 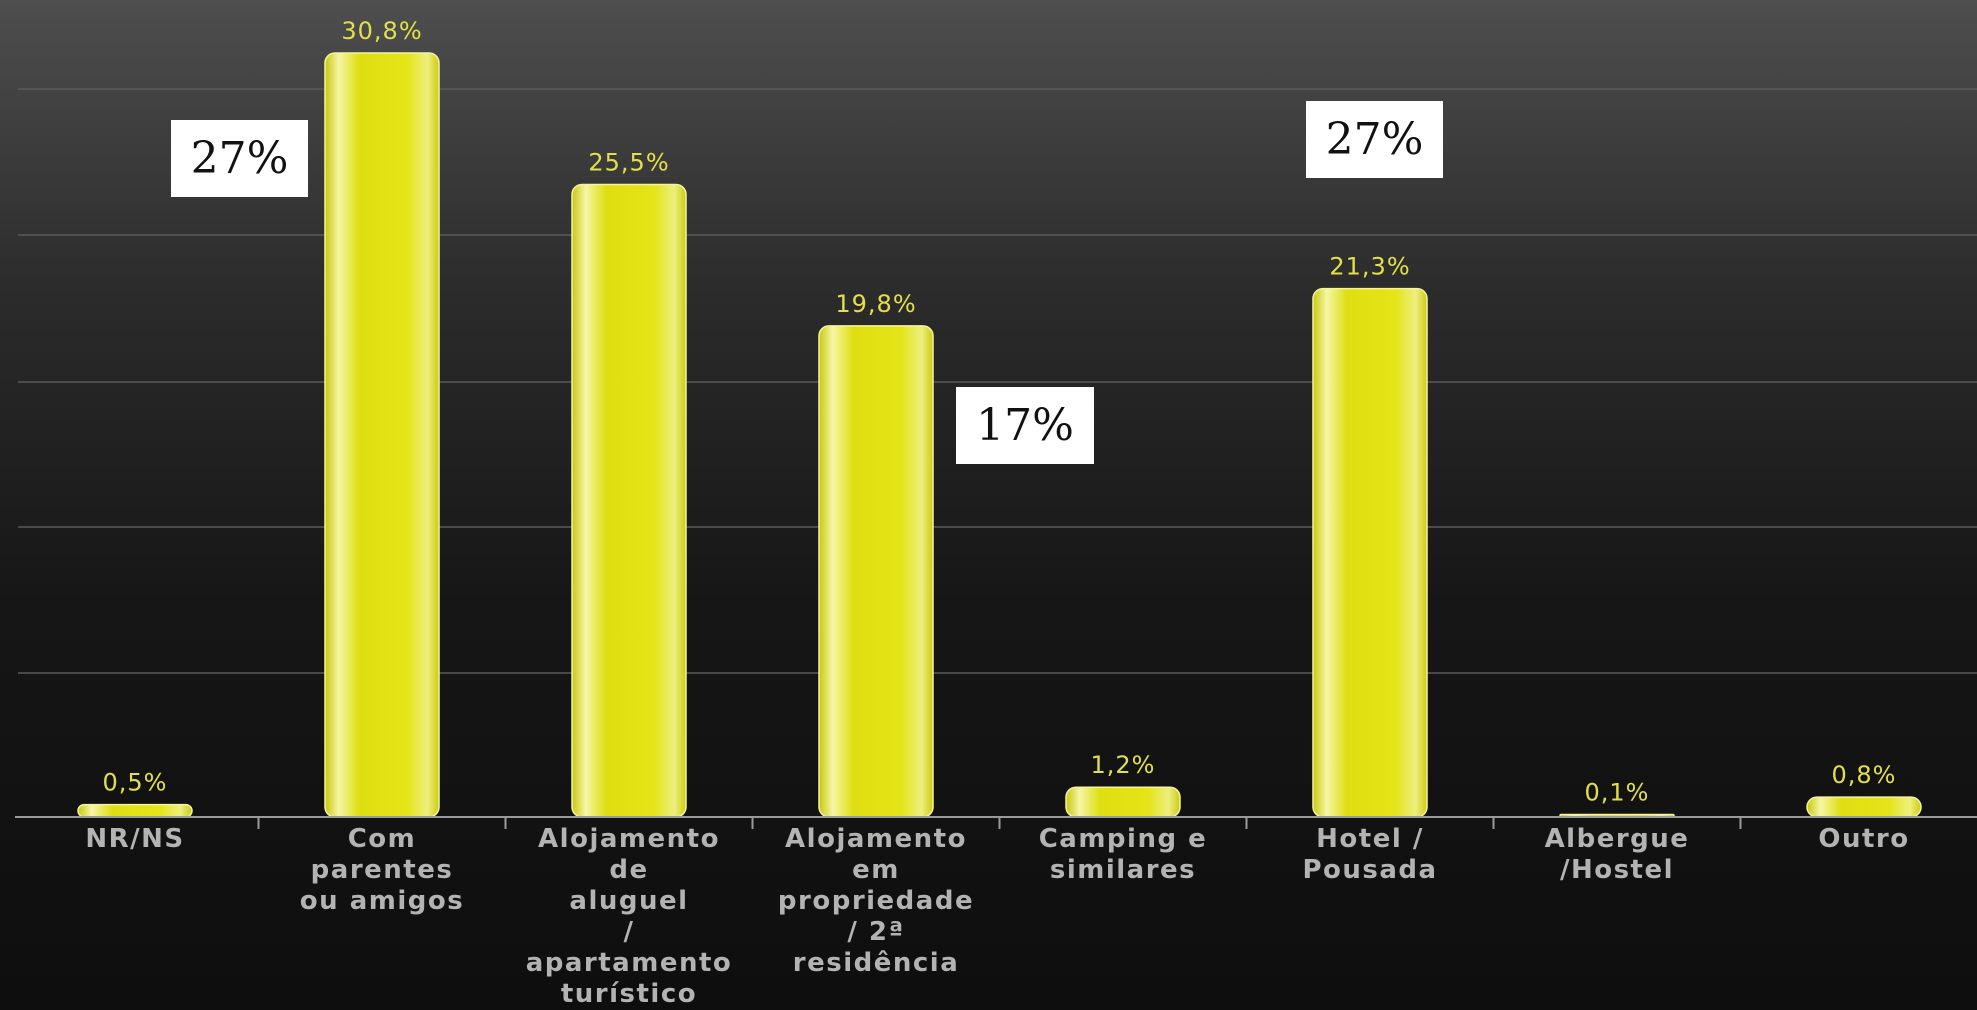 I want to click on data-label: 1,2%, so click(x=1123, y=765).